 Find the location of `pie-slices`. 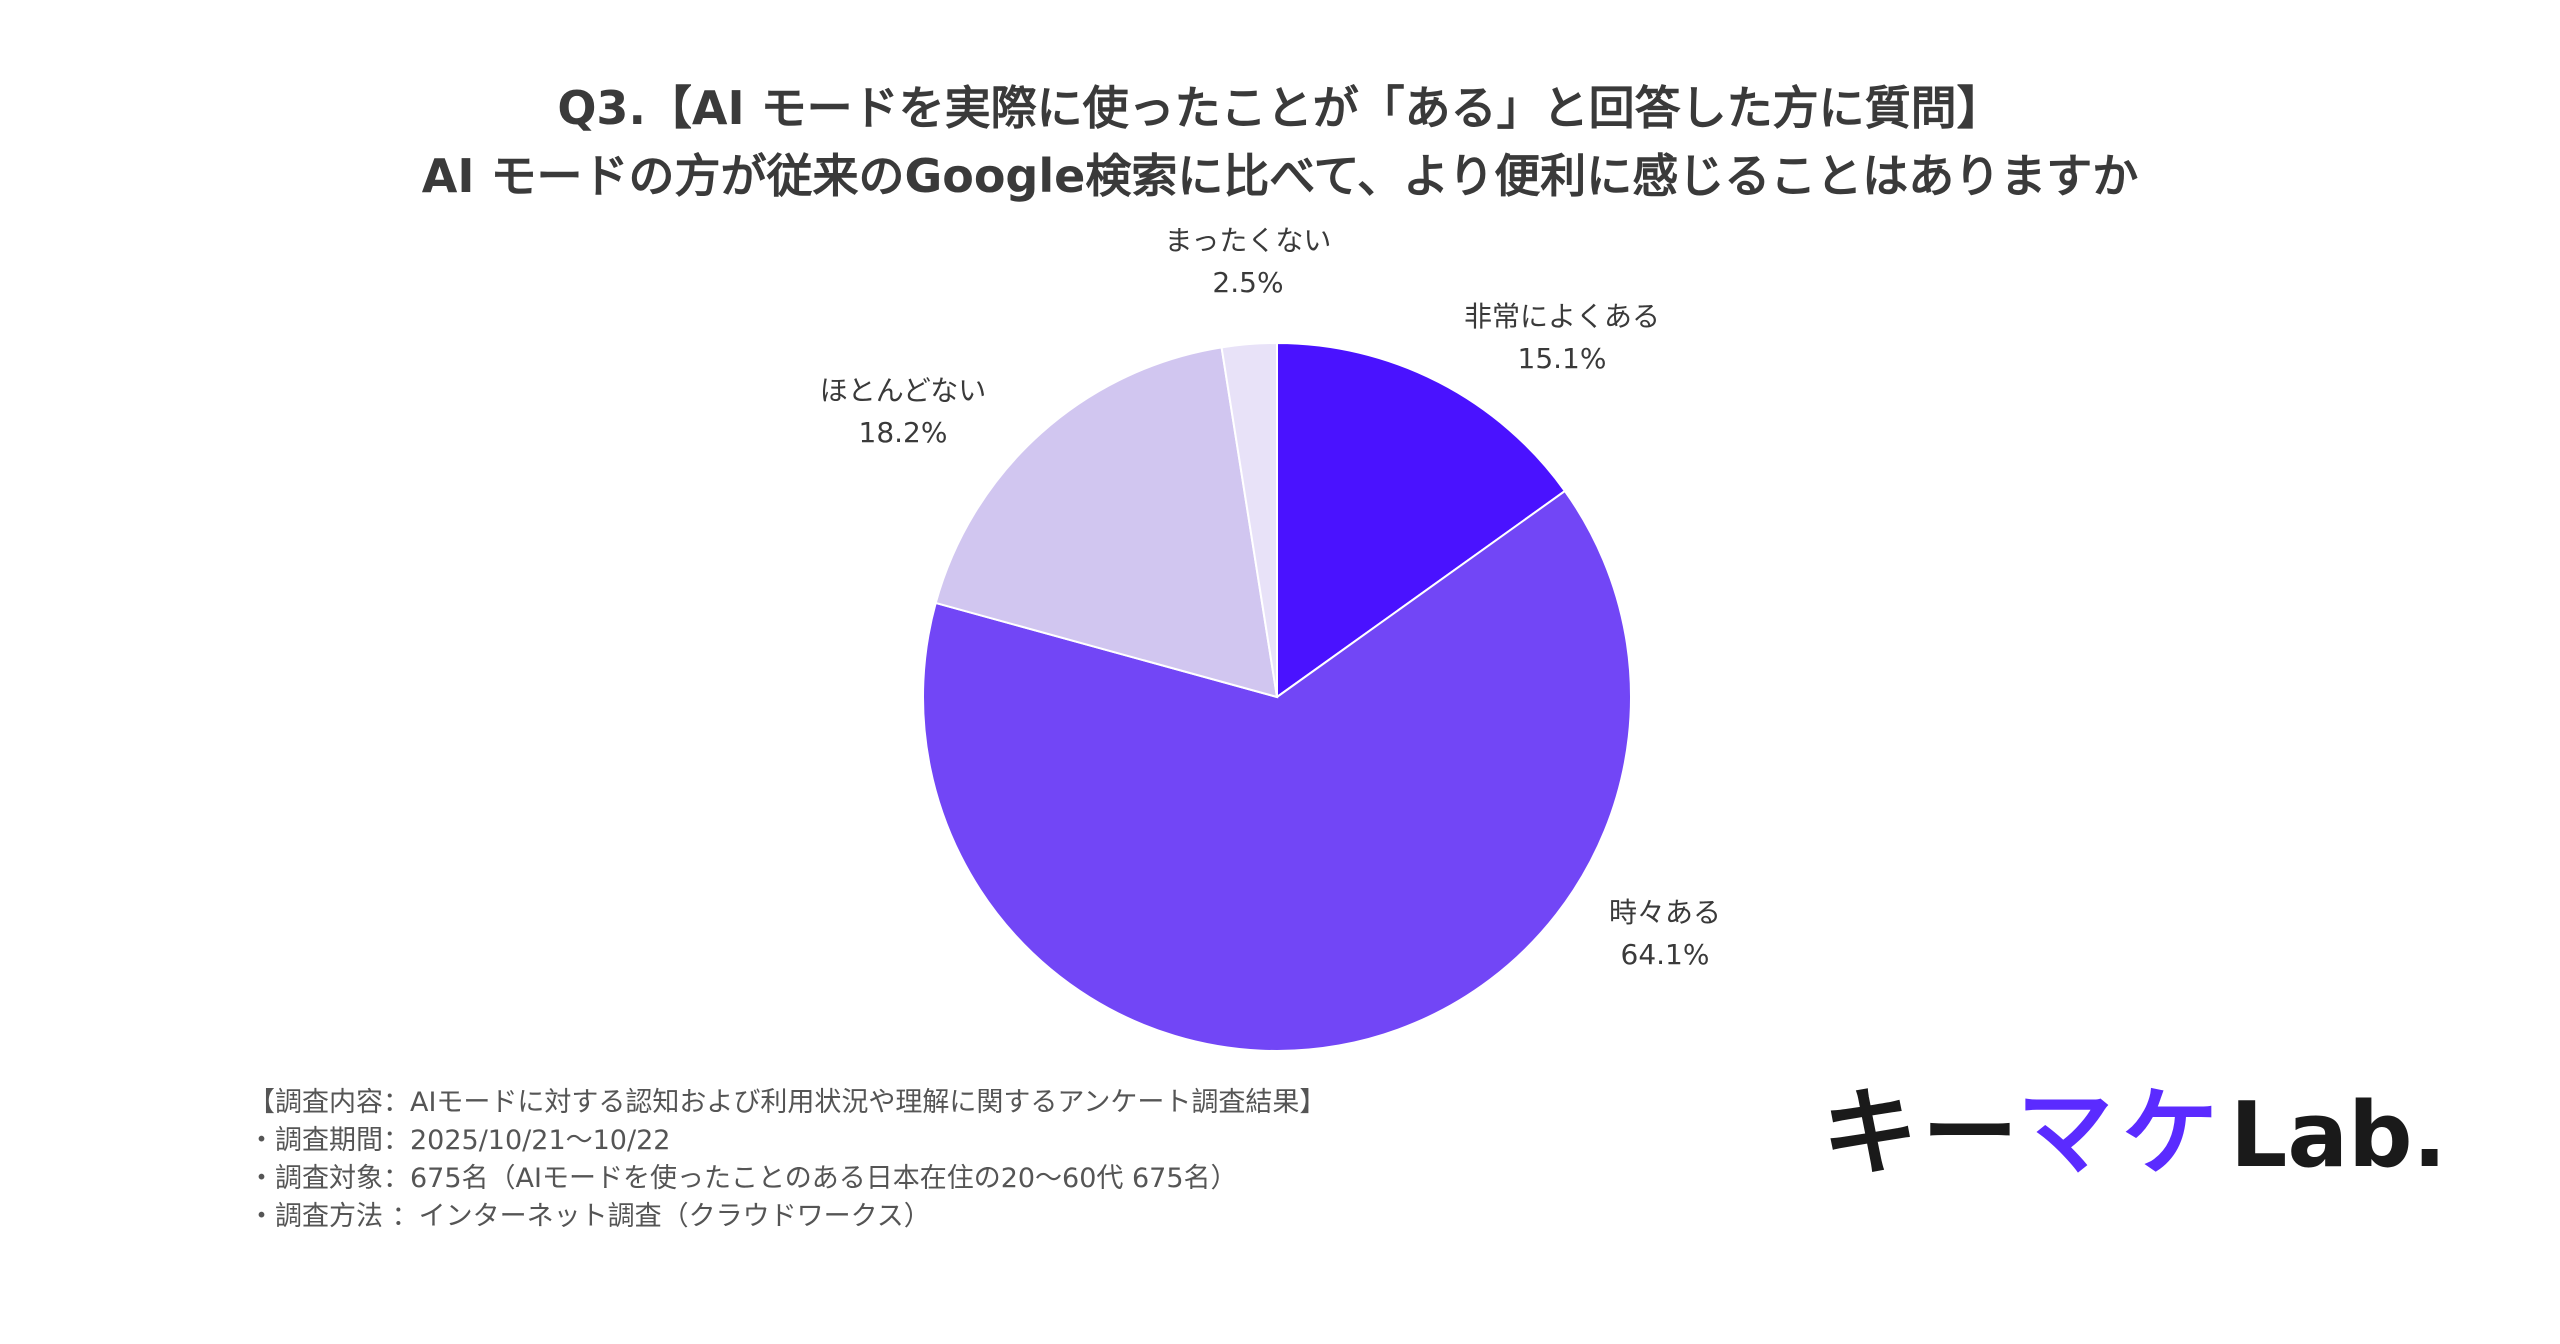

pie-slices is located at coordinates (1277, 696).